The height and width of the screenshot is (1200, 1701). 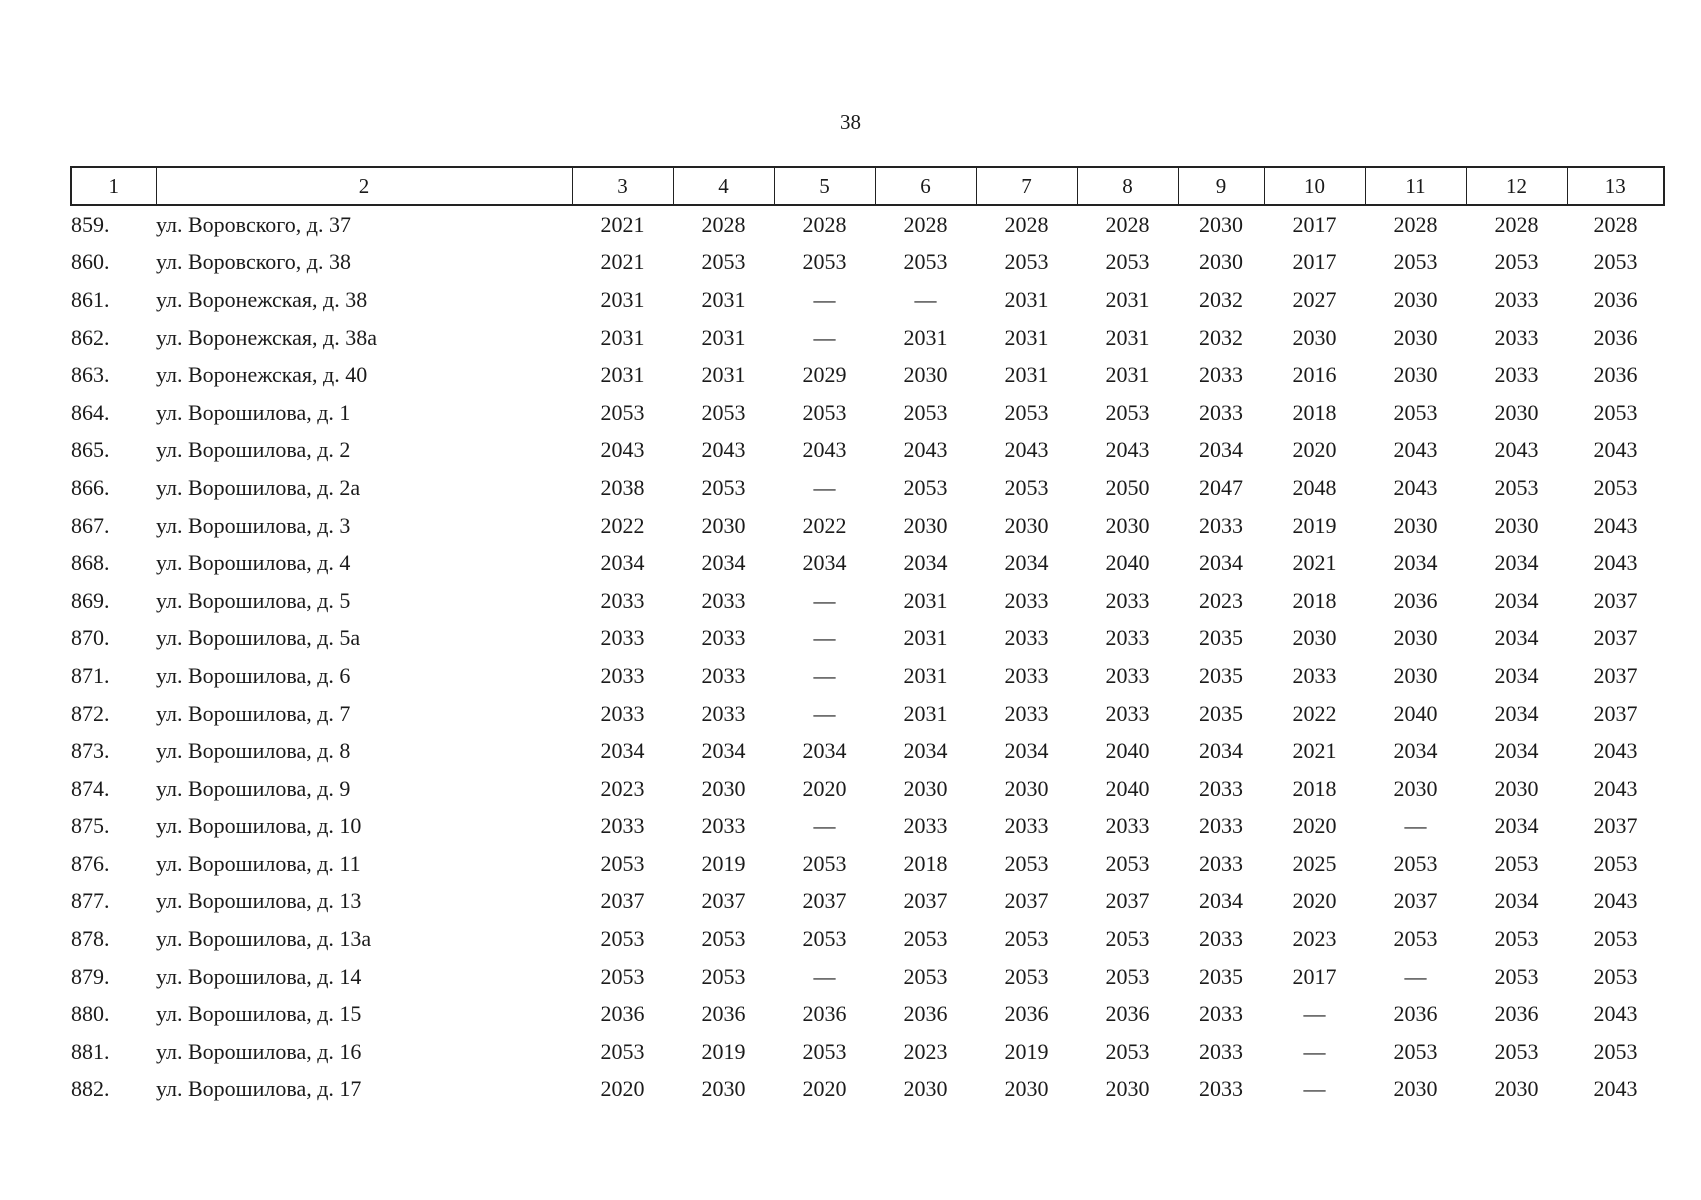 I want to click on row-number: 864., so click(x=90, y=412).